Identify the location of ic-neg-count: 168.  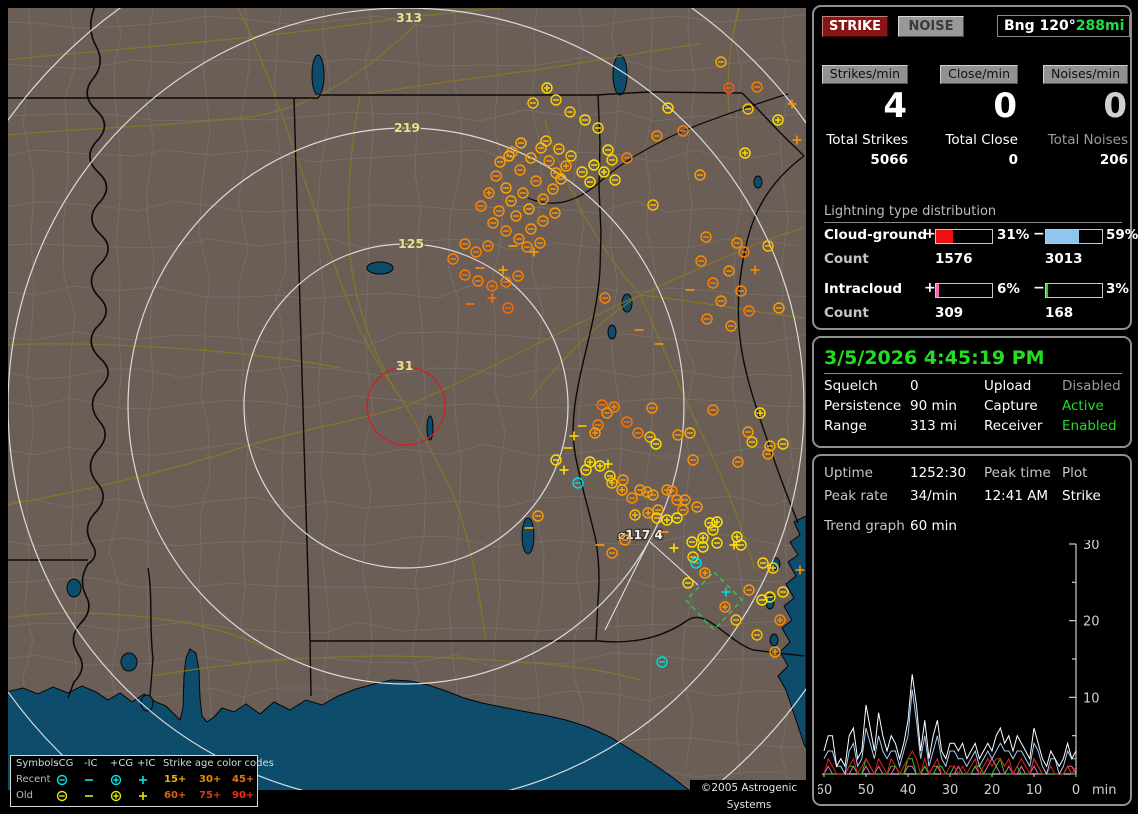
(1059, 313).